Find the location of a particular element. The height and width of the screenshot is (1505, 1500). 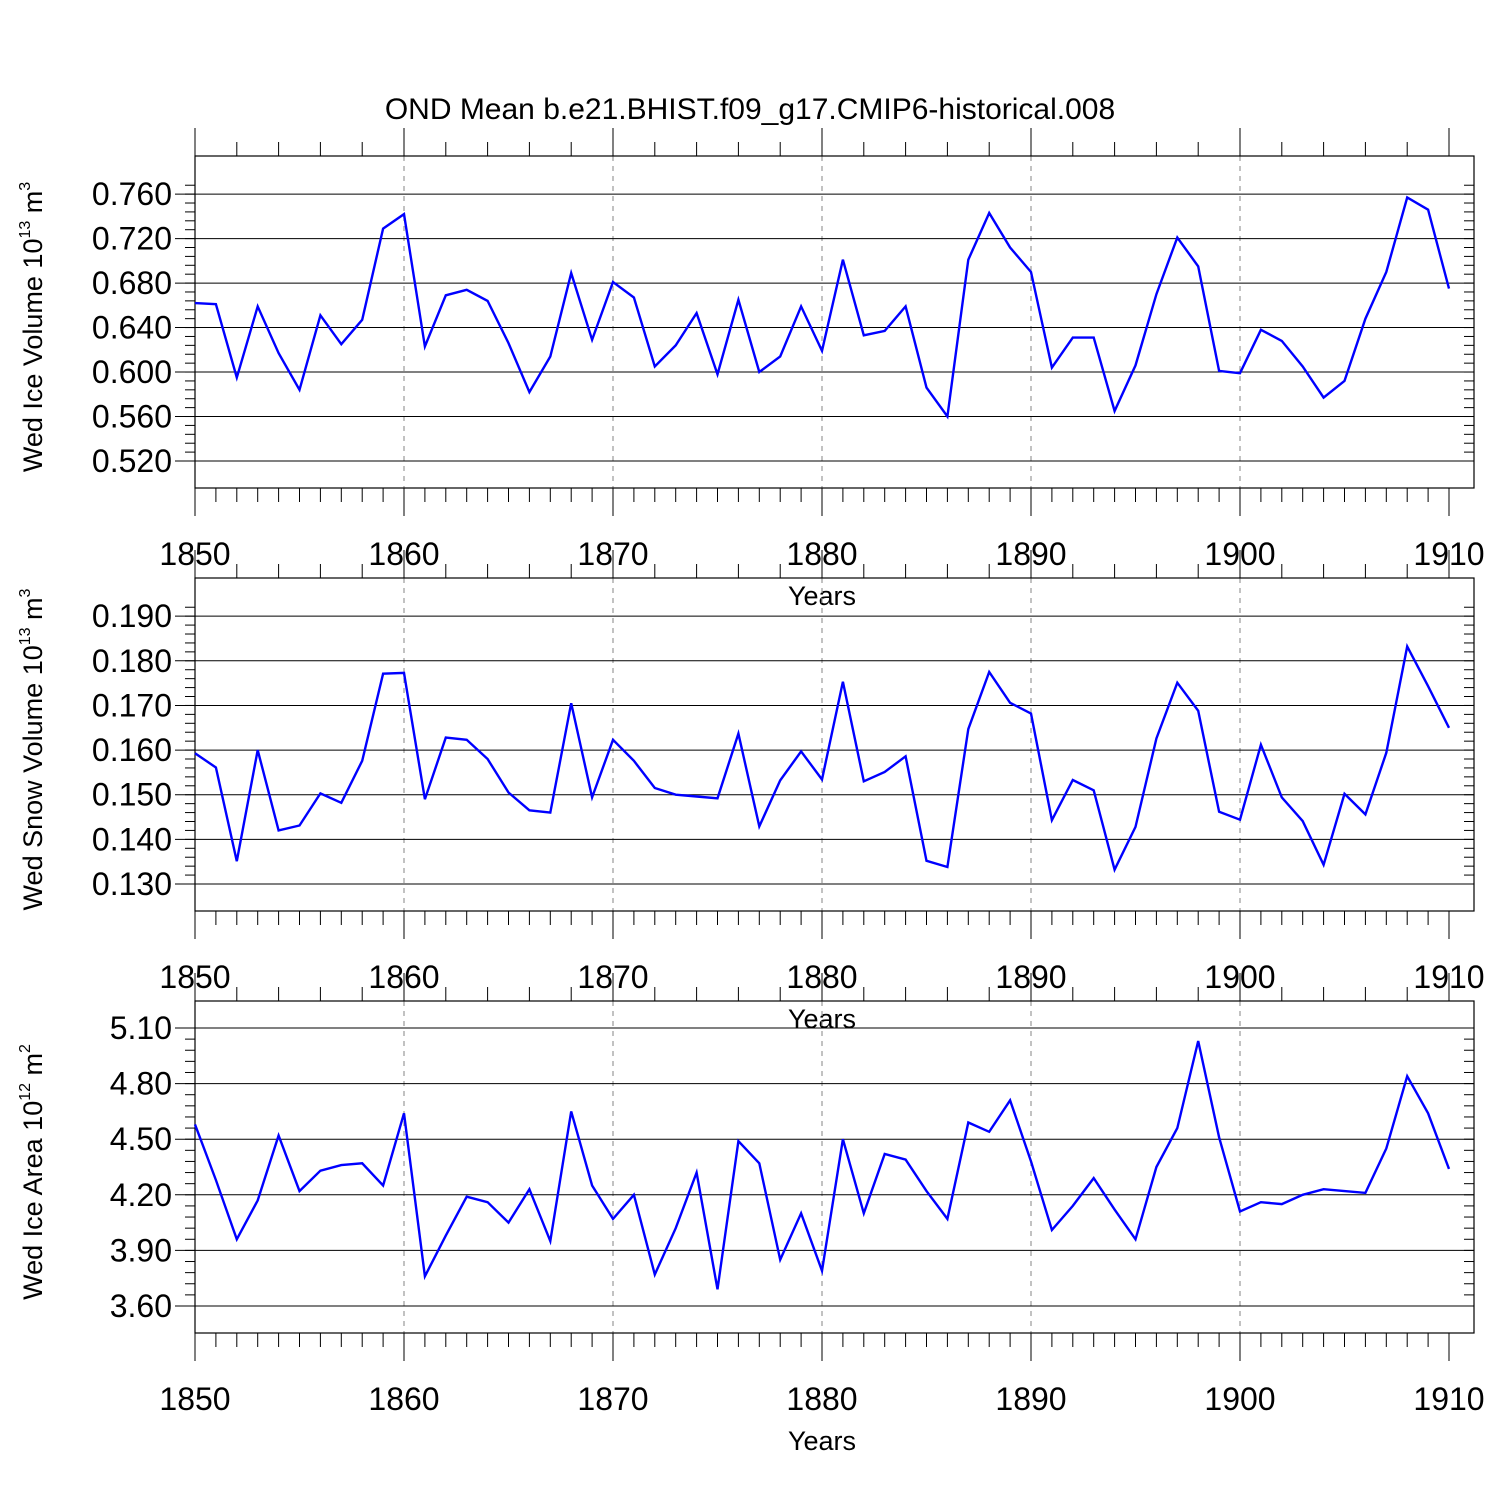

ytick-label: 0.640 is located at coordinates (132, 328).